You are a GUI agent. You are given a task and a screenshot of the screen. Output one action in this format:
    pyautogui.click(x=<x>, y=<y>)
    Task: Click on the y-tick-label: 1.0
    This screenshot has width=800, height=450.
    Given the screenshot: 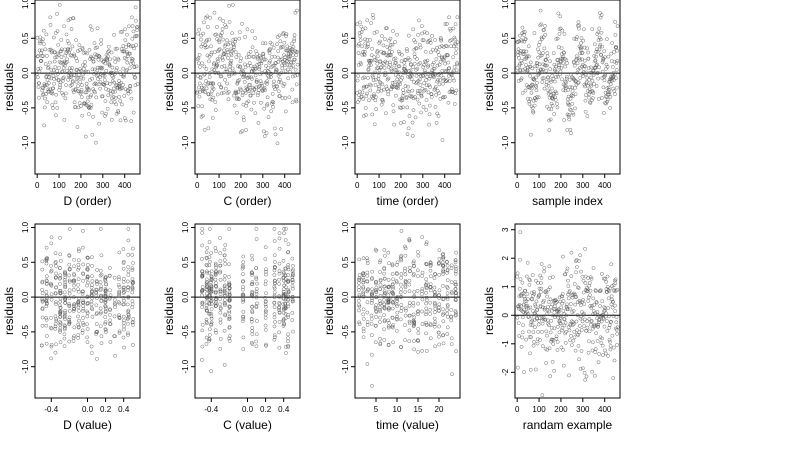 What is the action you would take?
    pyautogui.click(x=185, y=4)
    